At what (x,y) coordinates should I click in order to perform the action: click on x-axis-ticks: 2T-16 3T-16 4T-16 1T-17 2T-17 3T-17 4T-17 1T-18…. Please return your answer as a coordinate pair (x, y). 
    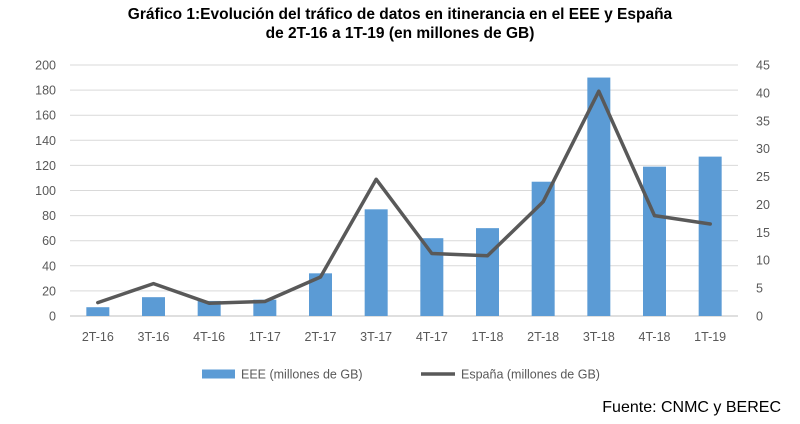
    Looking at the image, I should click on (404, 337).